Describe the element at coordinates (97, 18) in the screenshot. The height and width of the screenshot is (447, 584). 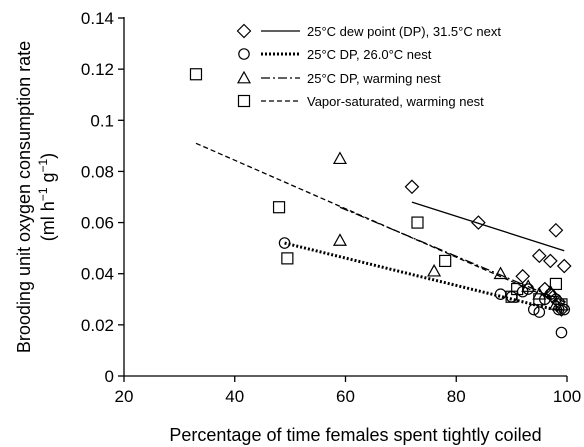
I see `y-tick-label: 0.14` at that location.